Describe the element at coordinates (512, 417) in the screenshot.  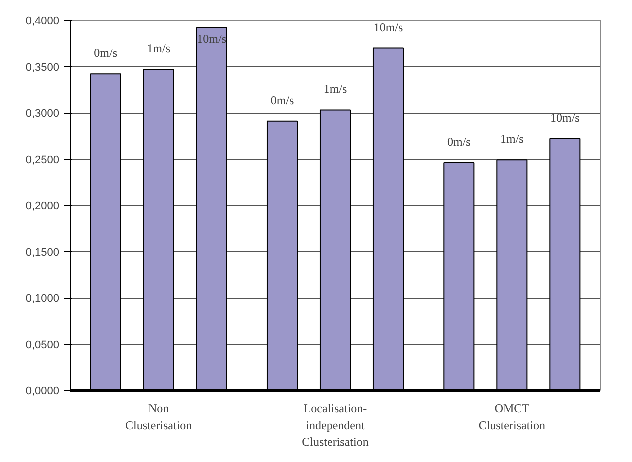
I see `x-tick-label: OMCT Clusterisation` at that location.